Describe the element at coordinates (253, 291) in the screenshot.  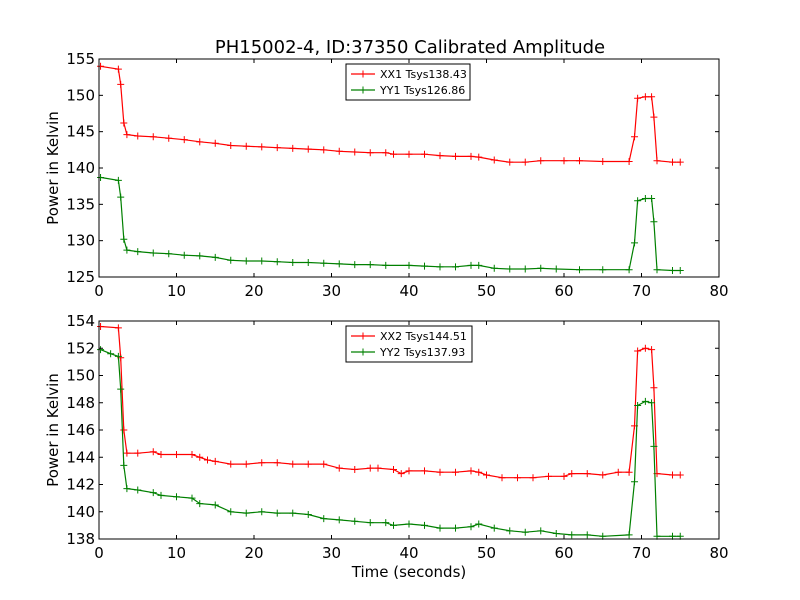
I see `x-tick-label: 20` at that location.